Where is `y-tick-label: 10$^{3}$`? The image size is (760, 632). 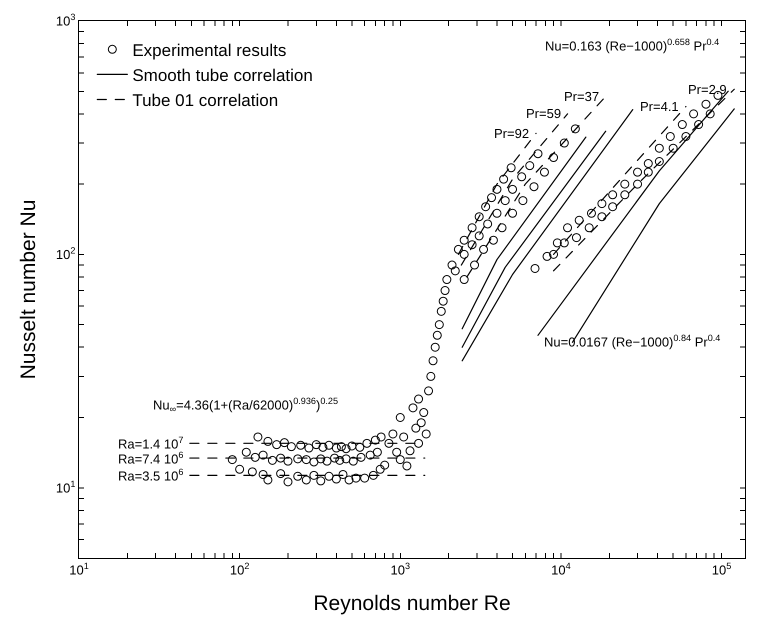
y-tick-label: 10$^{3}$ is located at coordinates (66, 20).